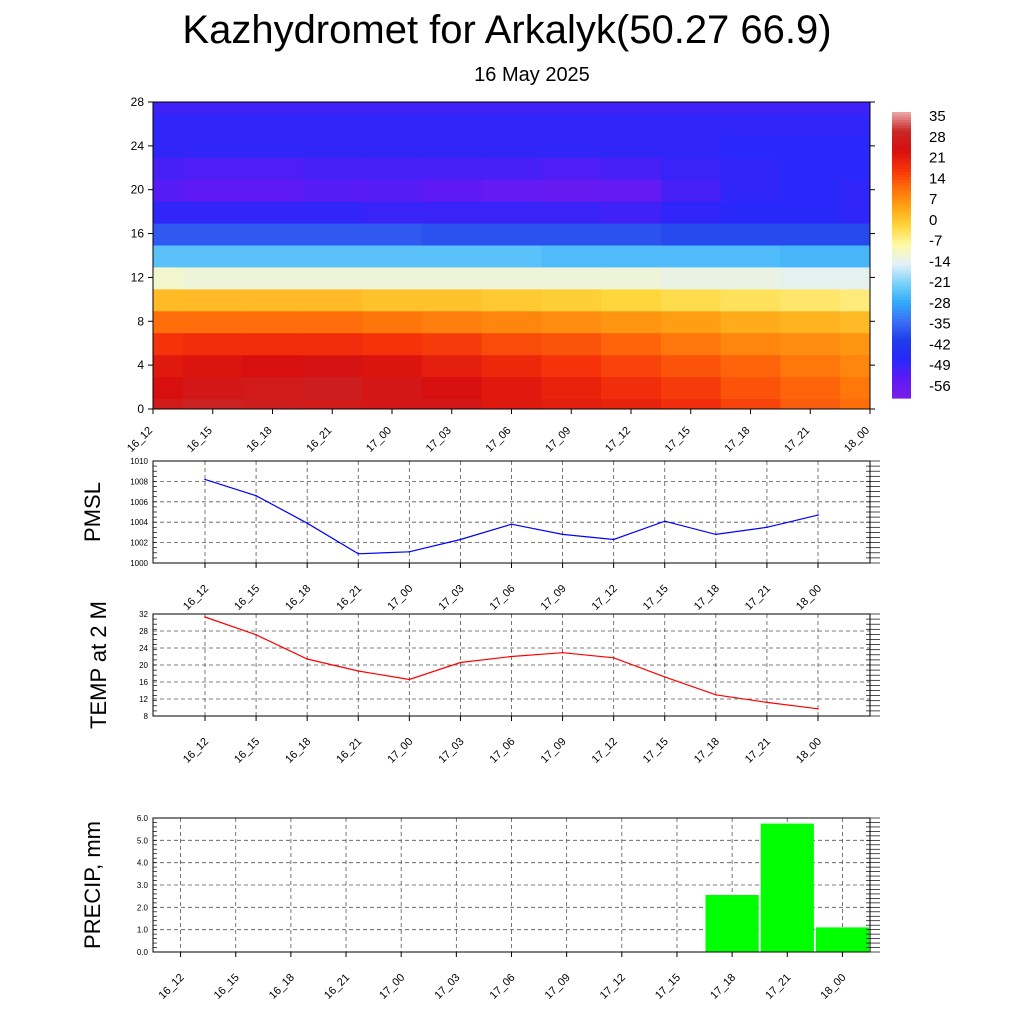 Image resolution: width=1024 pixels, height=1024 pixels. I want to click on colorbar-label: 35, so click(937, 116).